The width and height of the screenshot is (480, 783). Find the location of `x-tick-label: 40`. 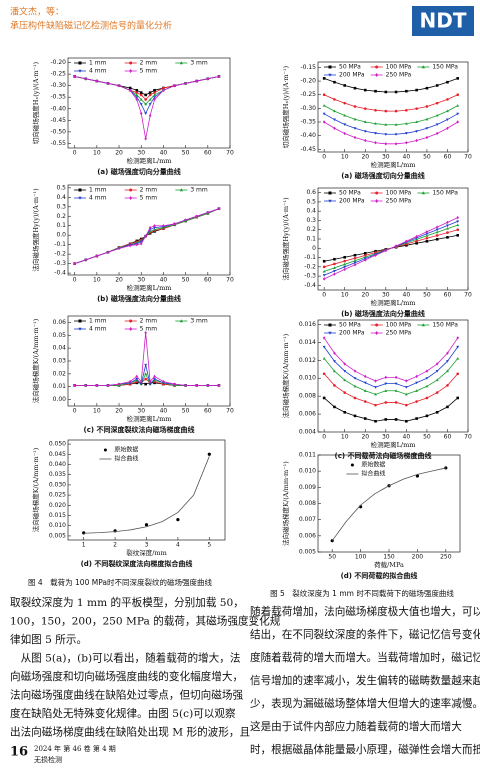

x-tick-label: 40 is located at coordinates (164, 411).